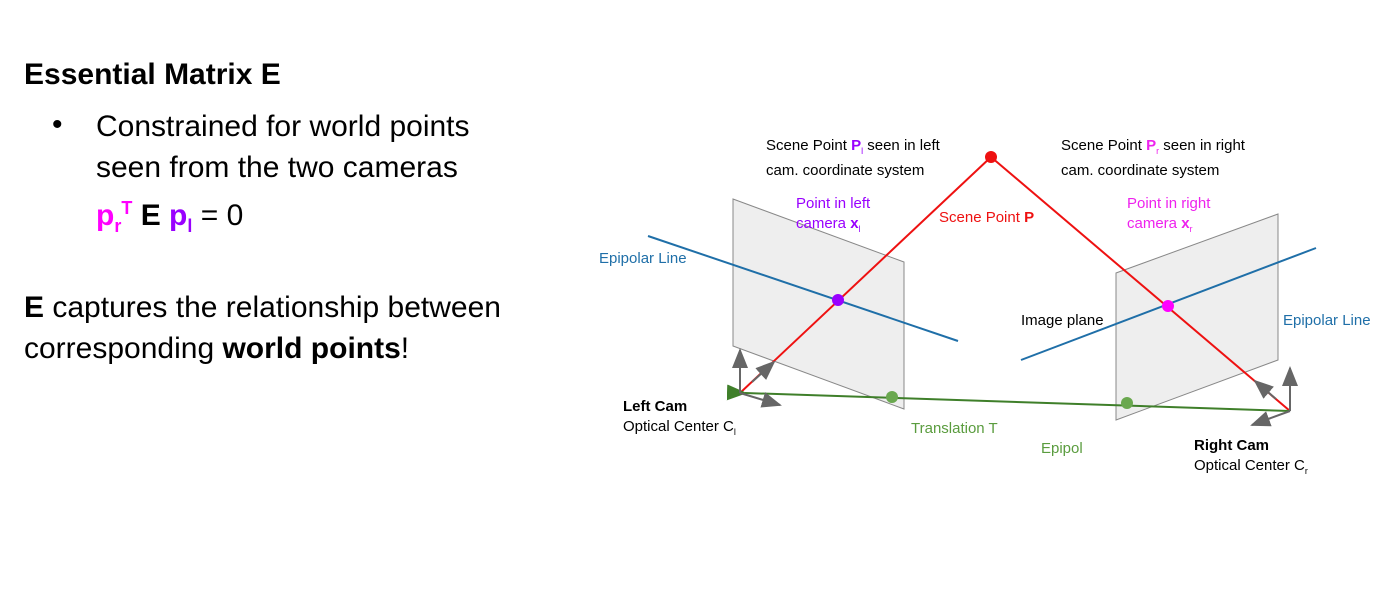 The width and height of the screenshot is (1384, 612). I want to click on point-left-label: Point in left camera xl, so click(833, 216).